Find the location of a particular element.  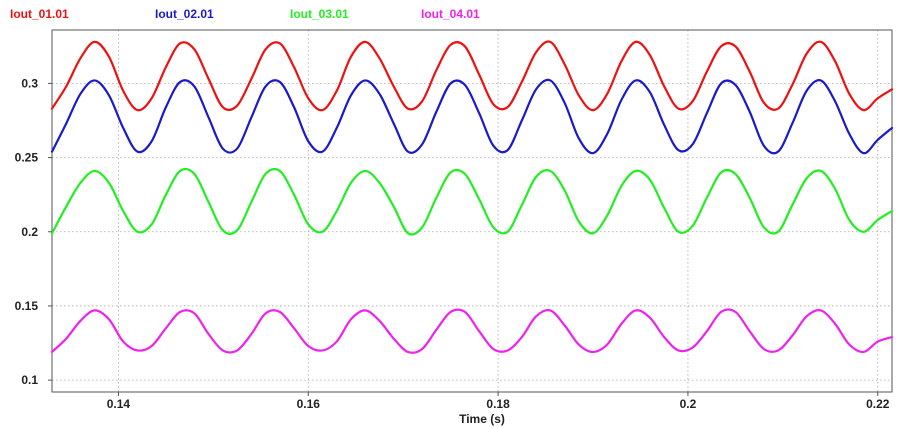

y-tick-label: 0.15 is located at coordinates (27, 306).